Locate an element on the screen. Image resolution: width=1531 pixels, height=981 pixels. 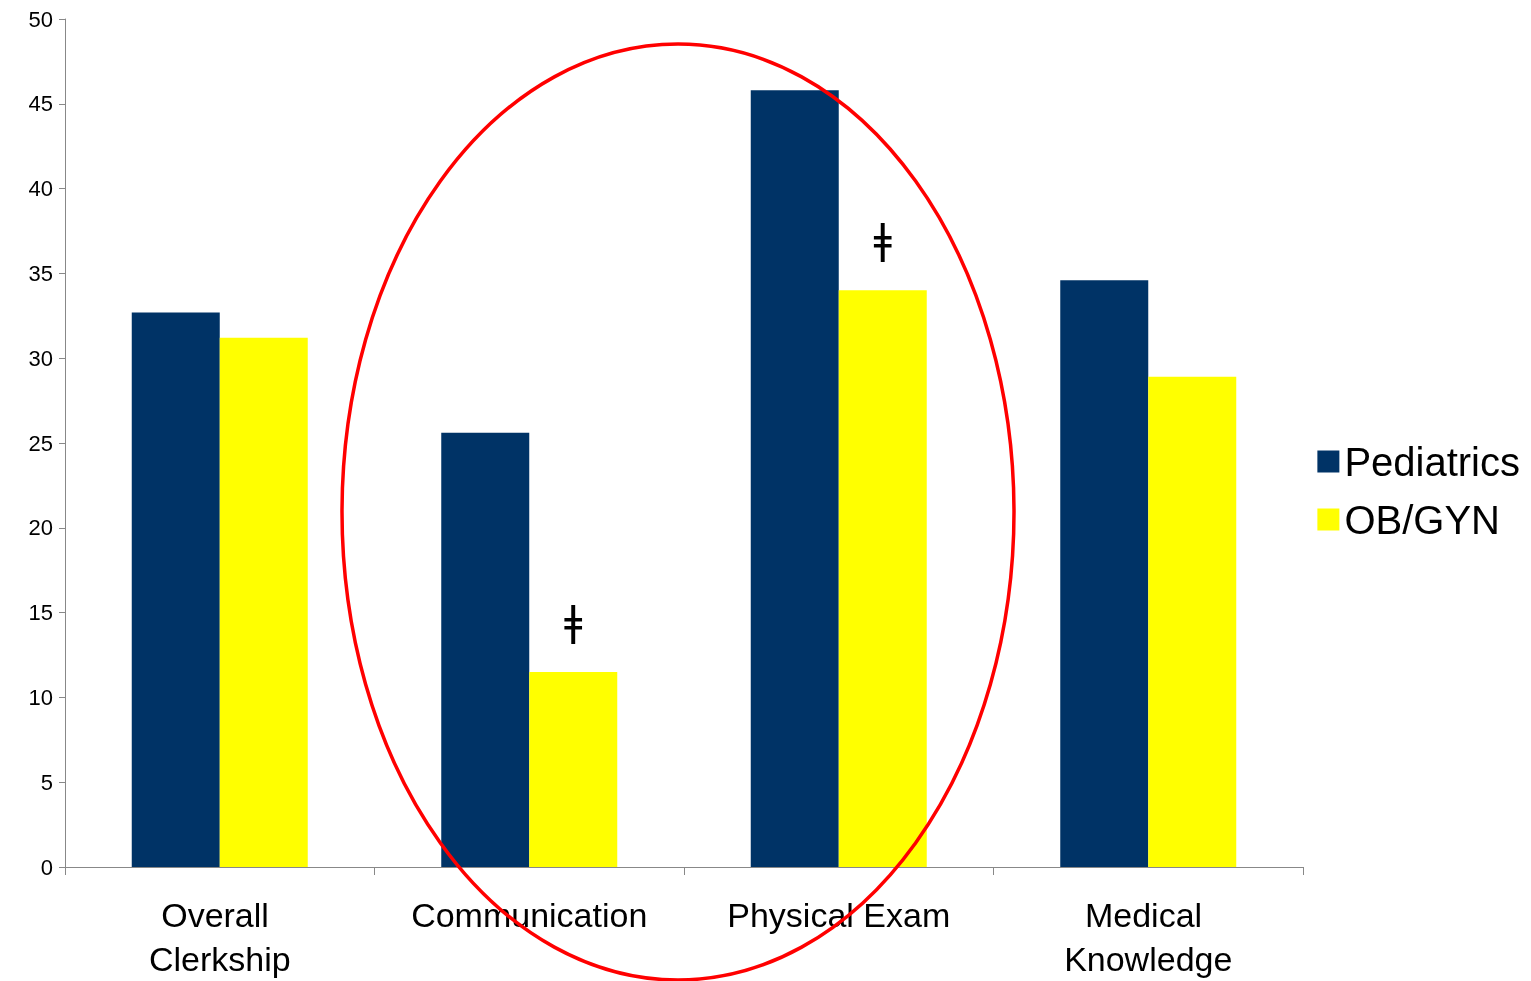
y-tick-label: 0 is located at coordinates (46, 867).